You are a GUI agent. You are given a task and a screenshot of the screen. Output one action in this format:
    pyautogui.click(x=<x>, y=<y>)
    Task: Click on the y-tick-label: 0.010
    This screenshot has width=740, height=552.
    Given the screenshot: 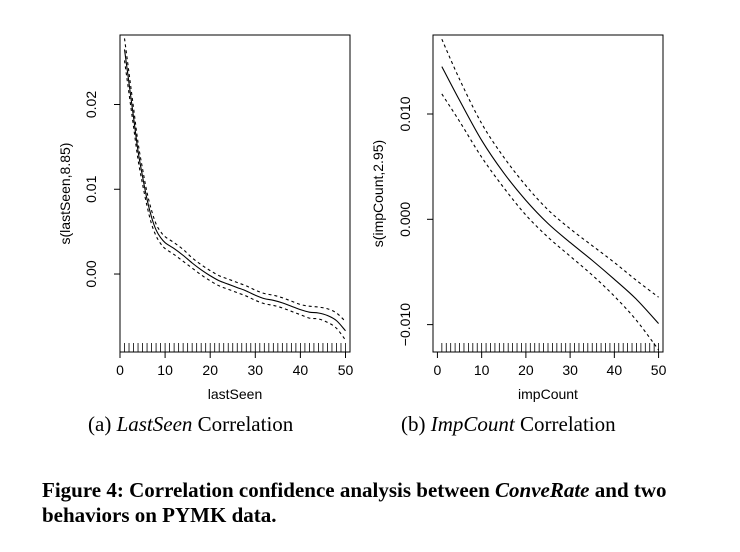 What is the action you would take?
    pyautogui.click(x=405, y=113)
    